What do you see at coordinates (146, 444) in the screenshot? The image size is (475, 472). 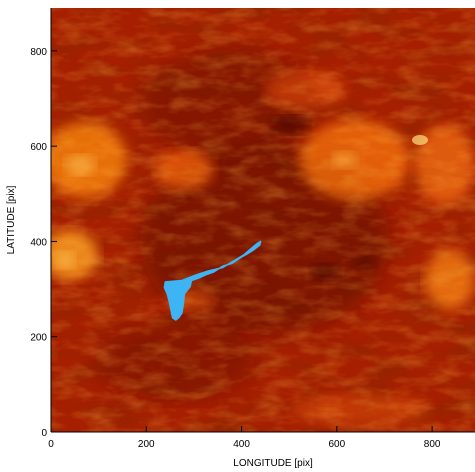 I see `x-tick-label: 200` at bounding box center [146, 444].